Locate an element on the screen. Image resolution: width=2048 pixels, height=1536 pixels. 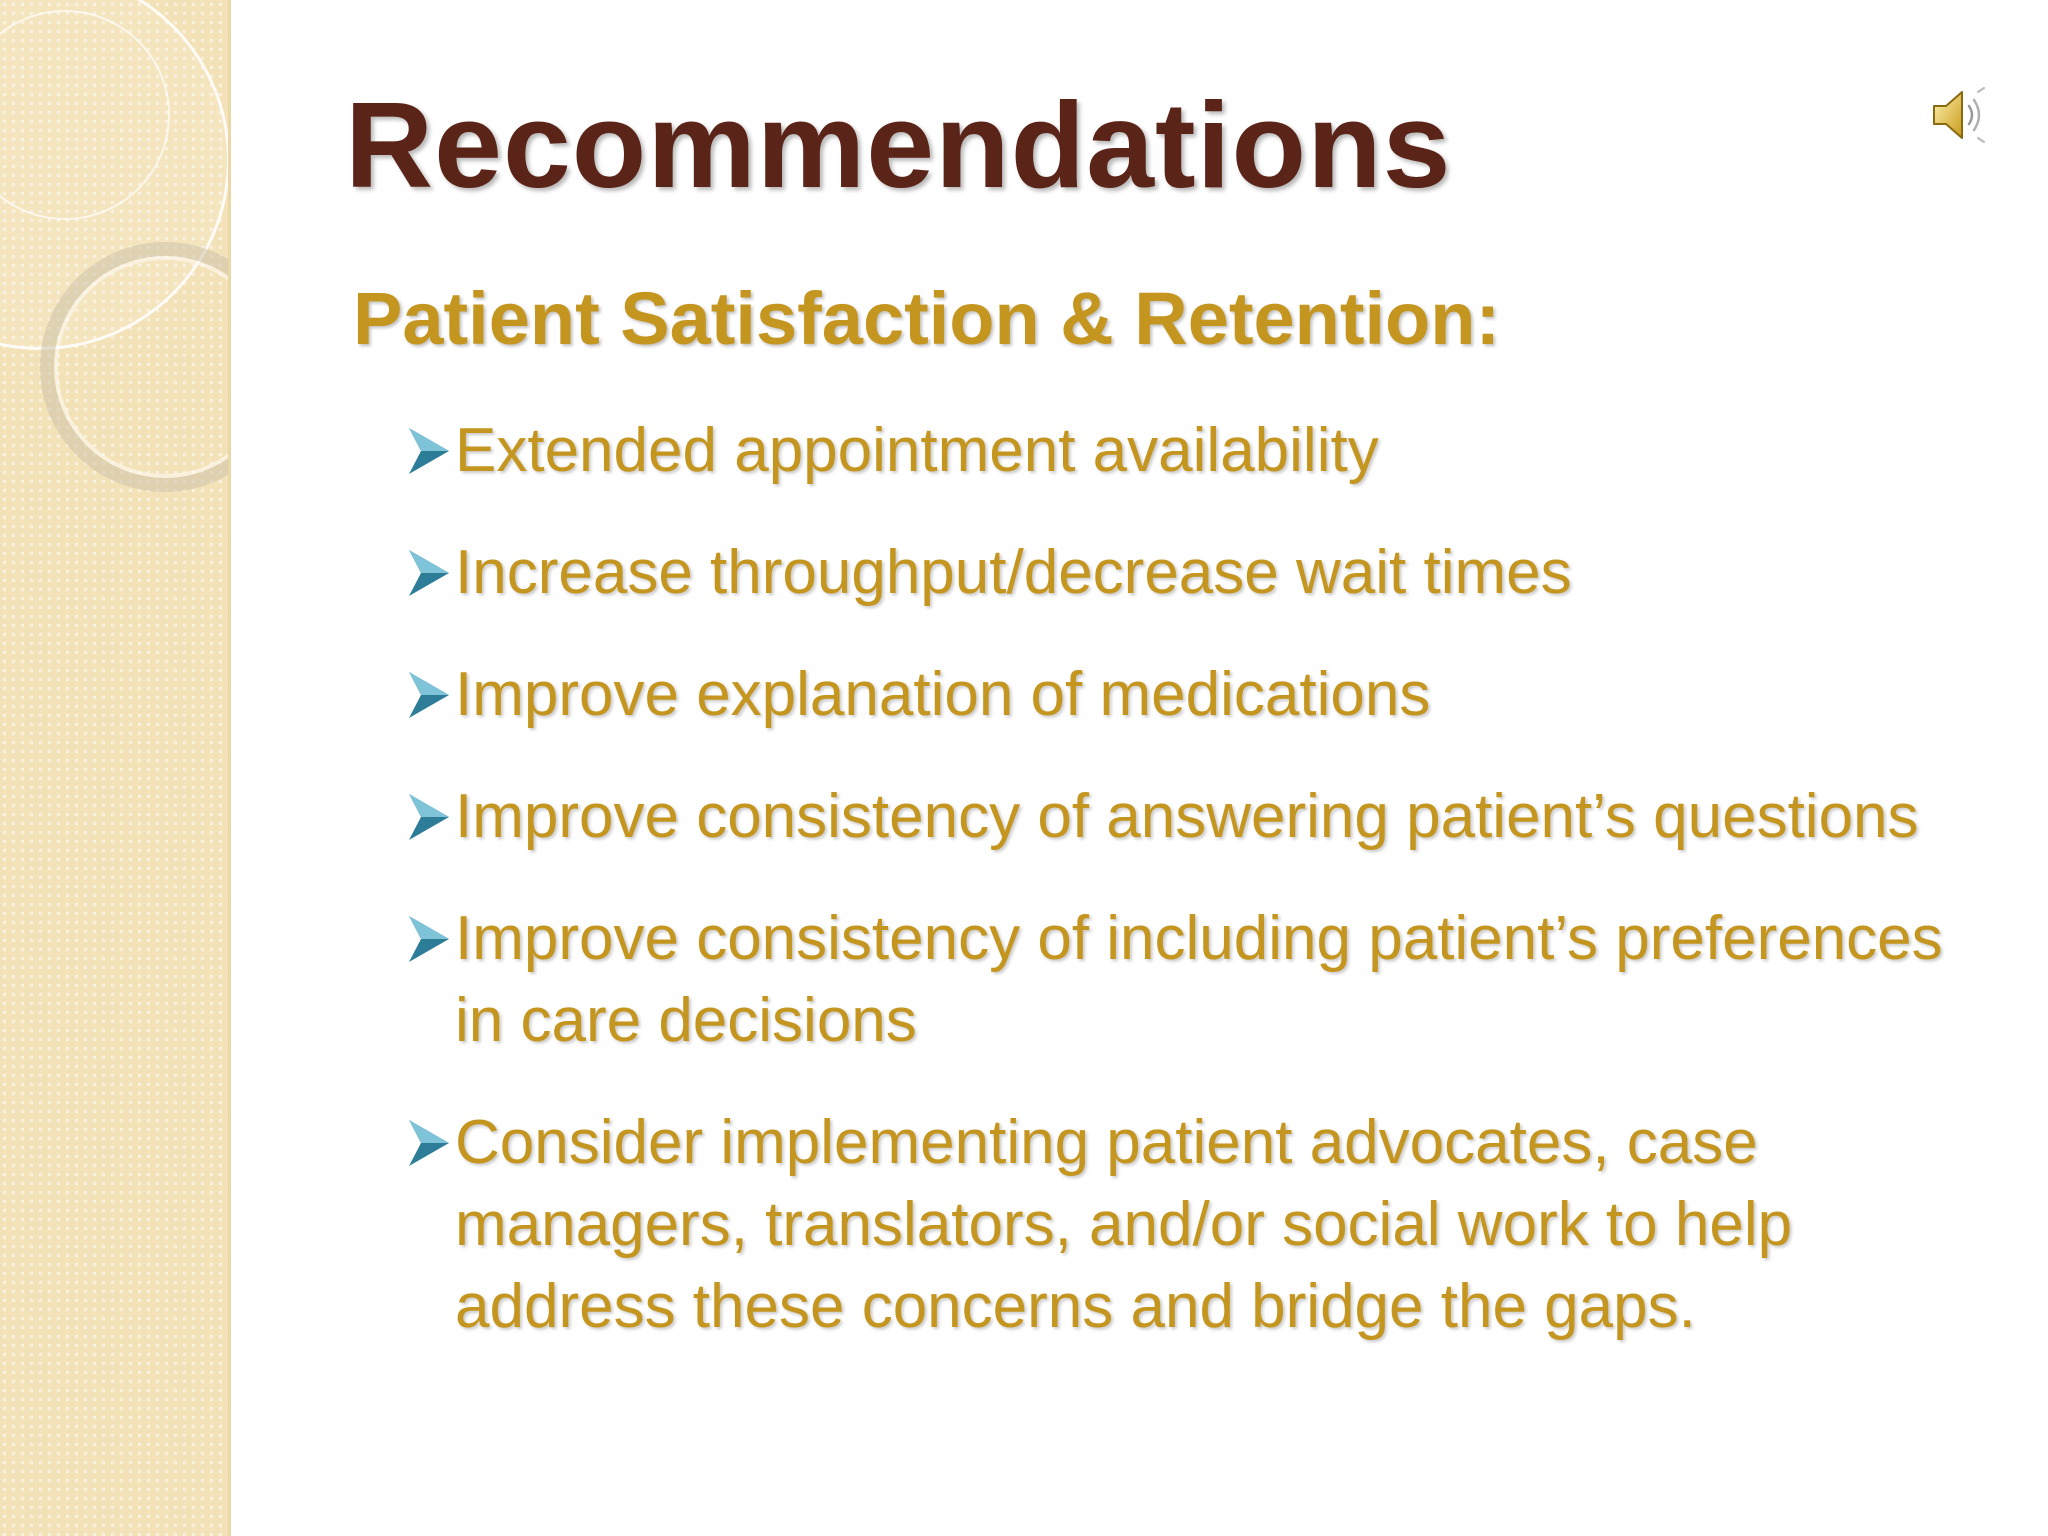
slide-title: Recommendations is located at coordinates (898, 145).